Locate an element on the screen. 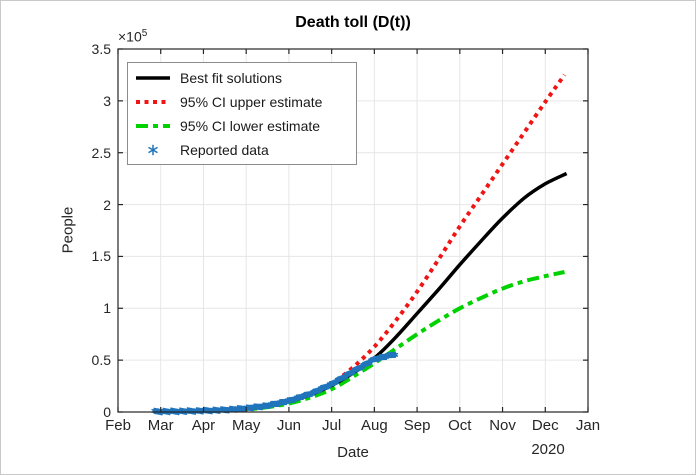 The image size is (696, 475). legend-item-best-fit: Best fit solutions is located at coordinates (242, 78).